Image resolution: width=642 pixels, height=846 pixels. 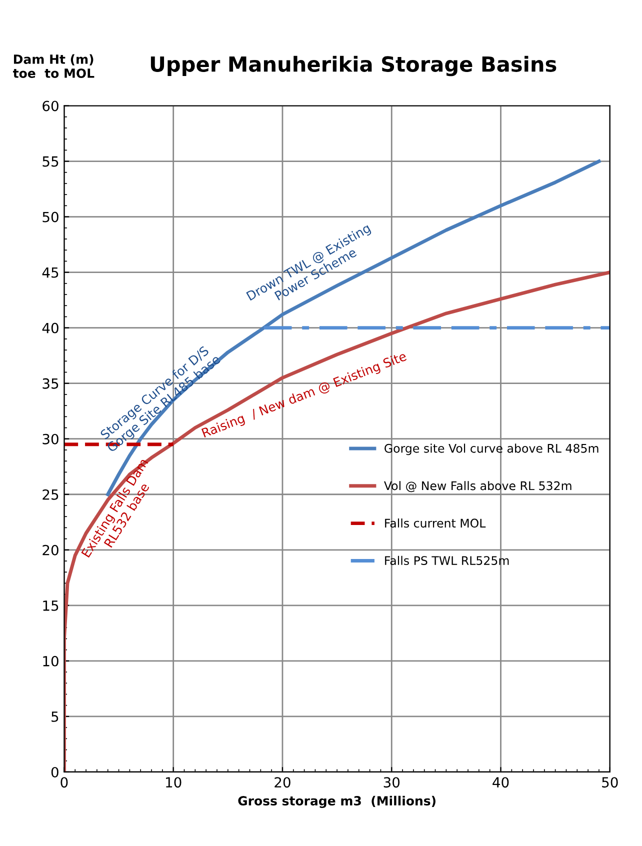 What do you see at coordinates (478, 486) in the screenshot?
I see `legend-label: Vol @ New Falls above RL 532m` at bounding box center [478, 486].